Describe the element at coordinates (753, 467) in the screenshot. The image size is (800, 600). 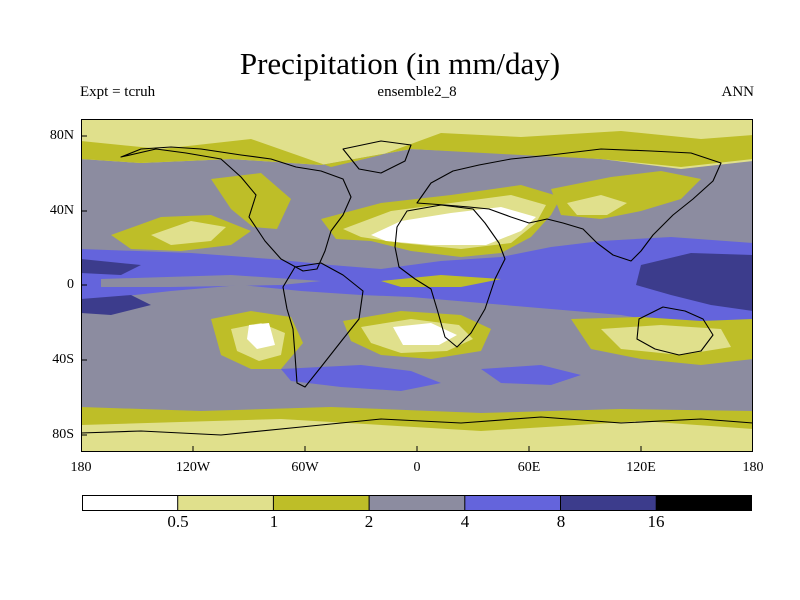
I see `lon-label-180-east: 180` at that location.